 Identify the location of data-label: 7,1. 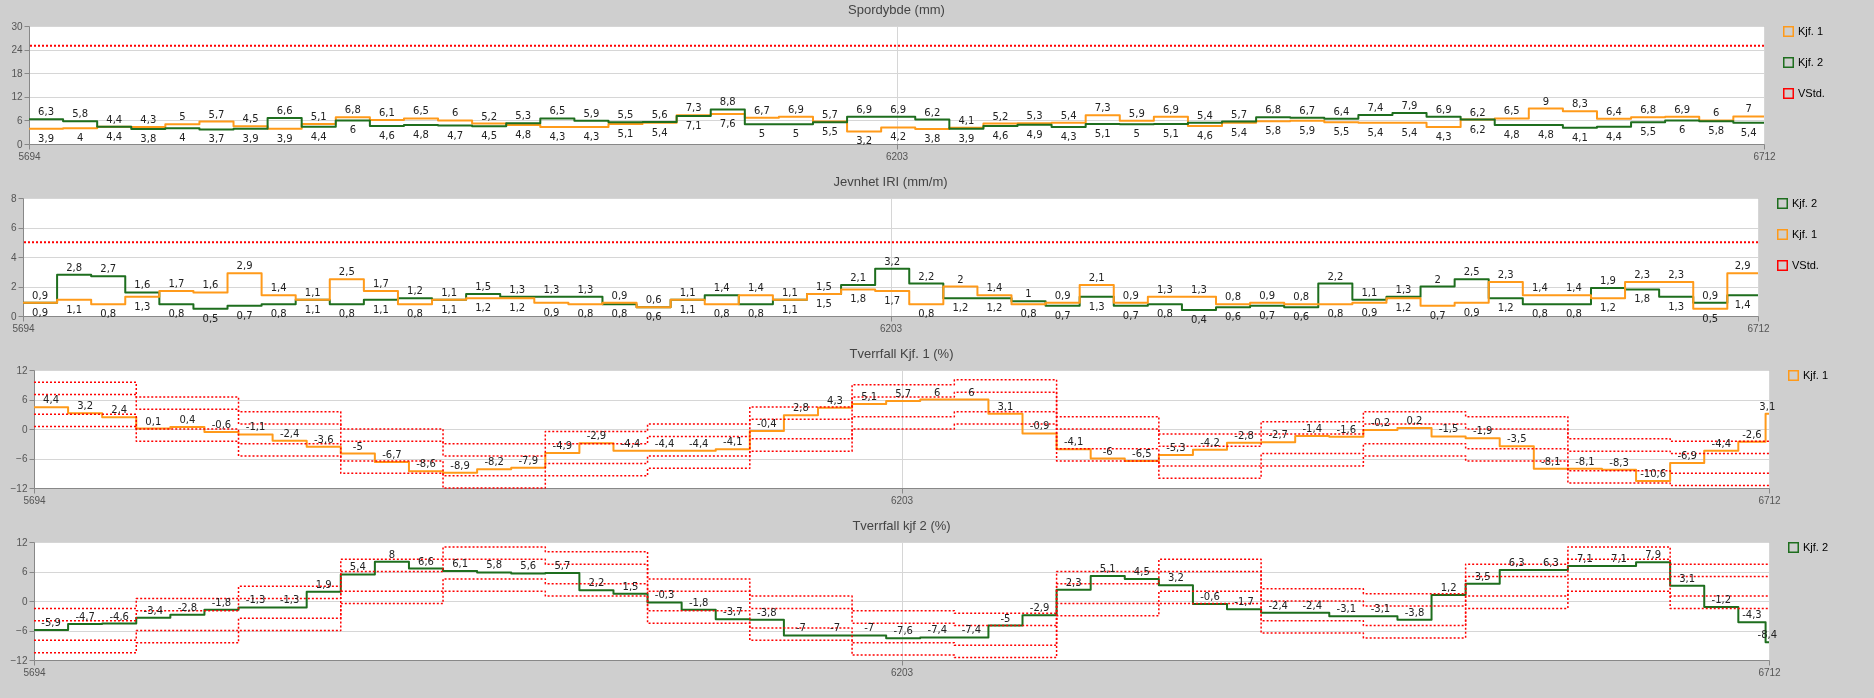
(1619, 559).